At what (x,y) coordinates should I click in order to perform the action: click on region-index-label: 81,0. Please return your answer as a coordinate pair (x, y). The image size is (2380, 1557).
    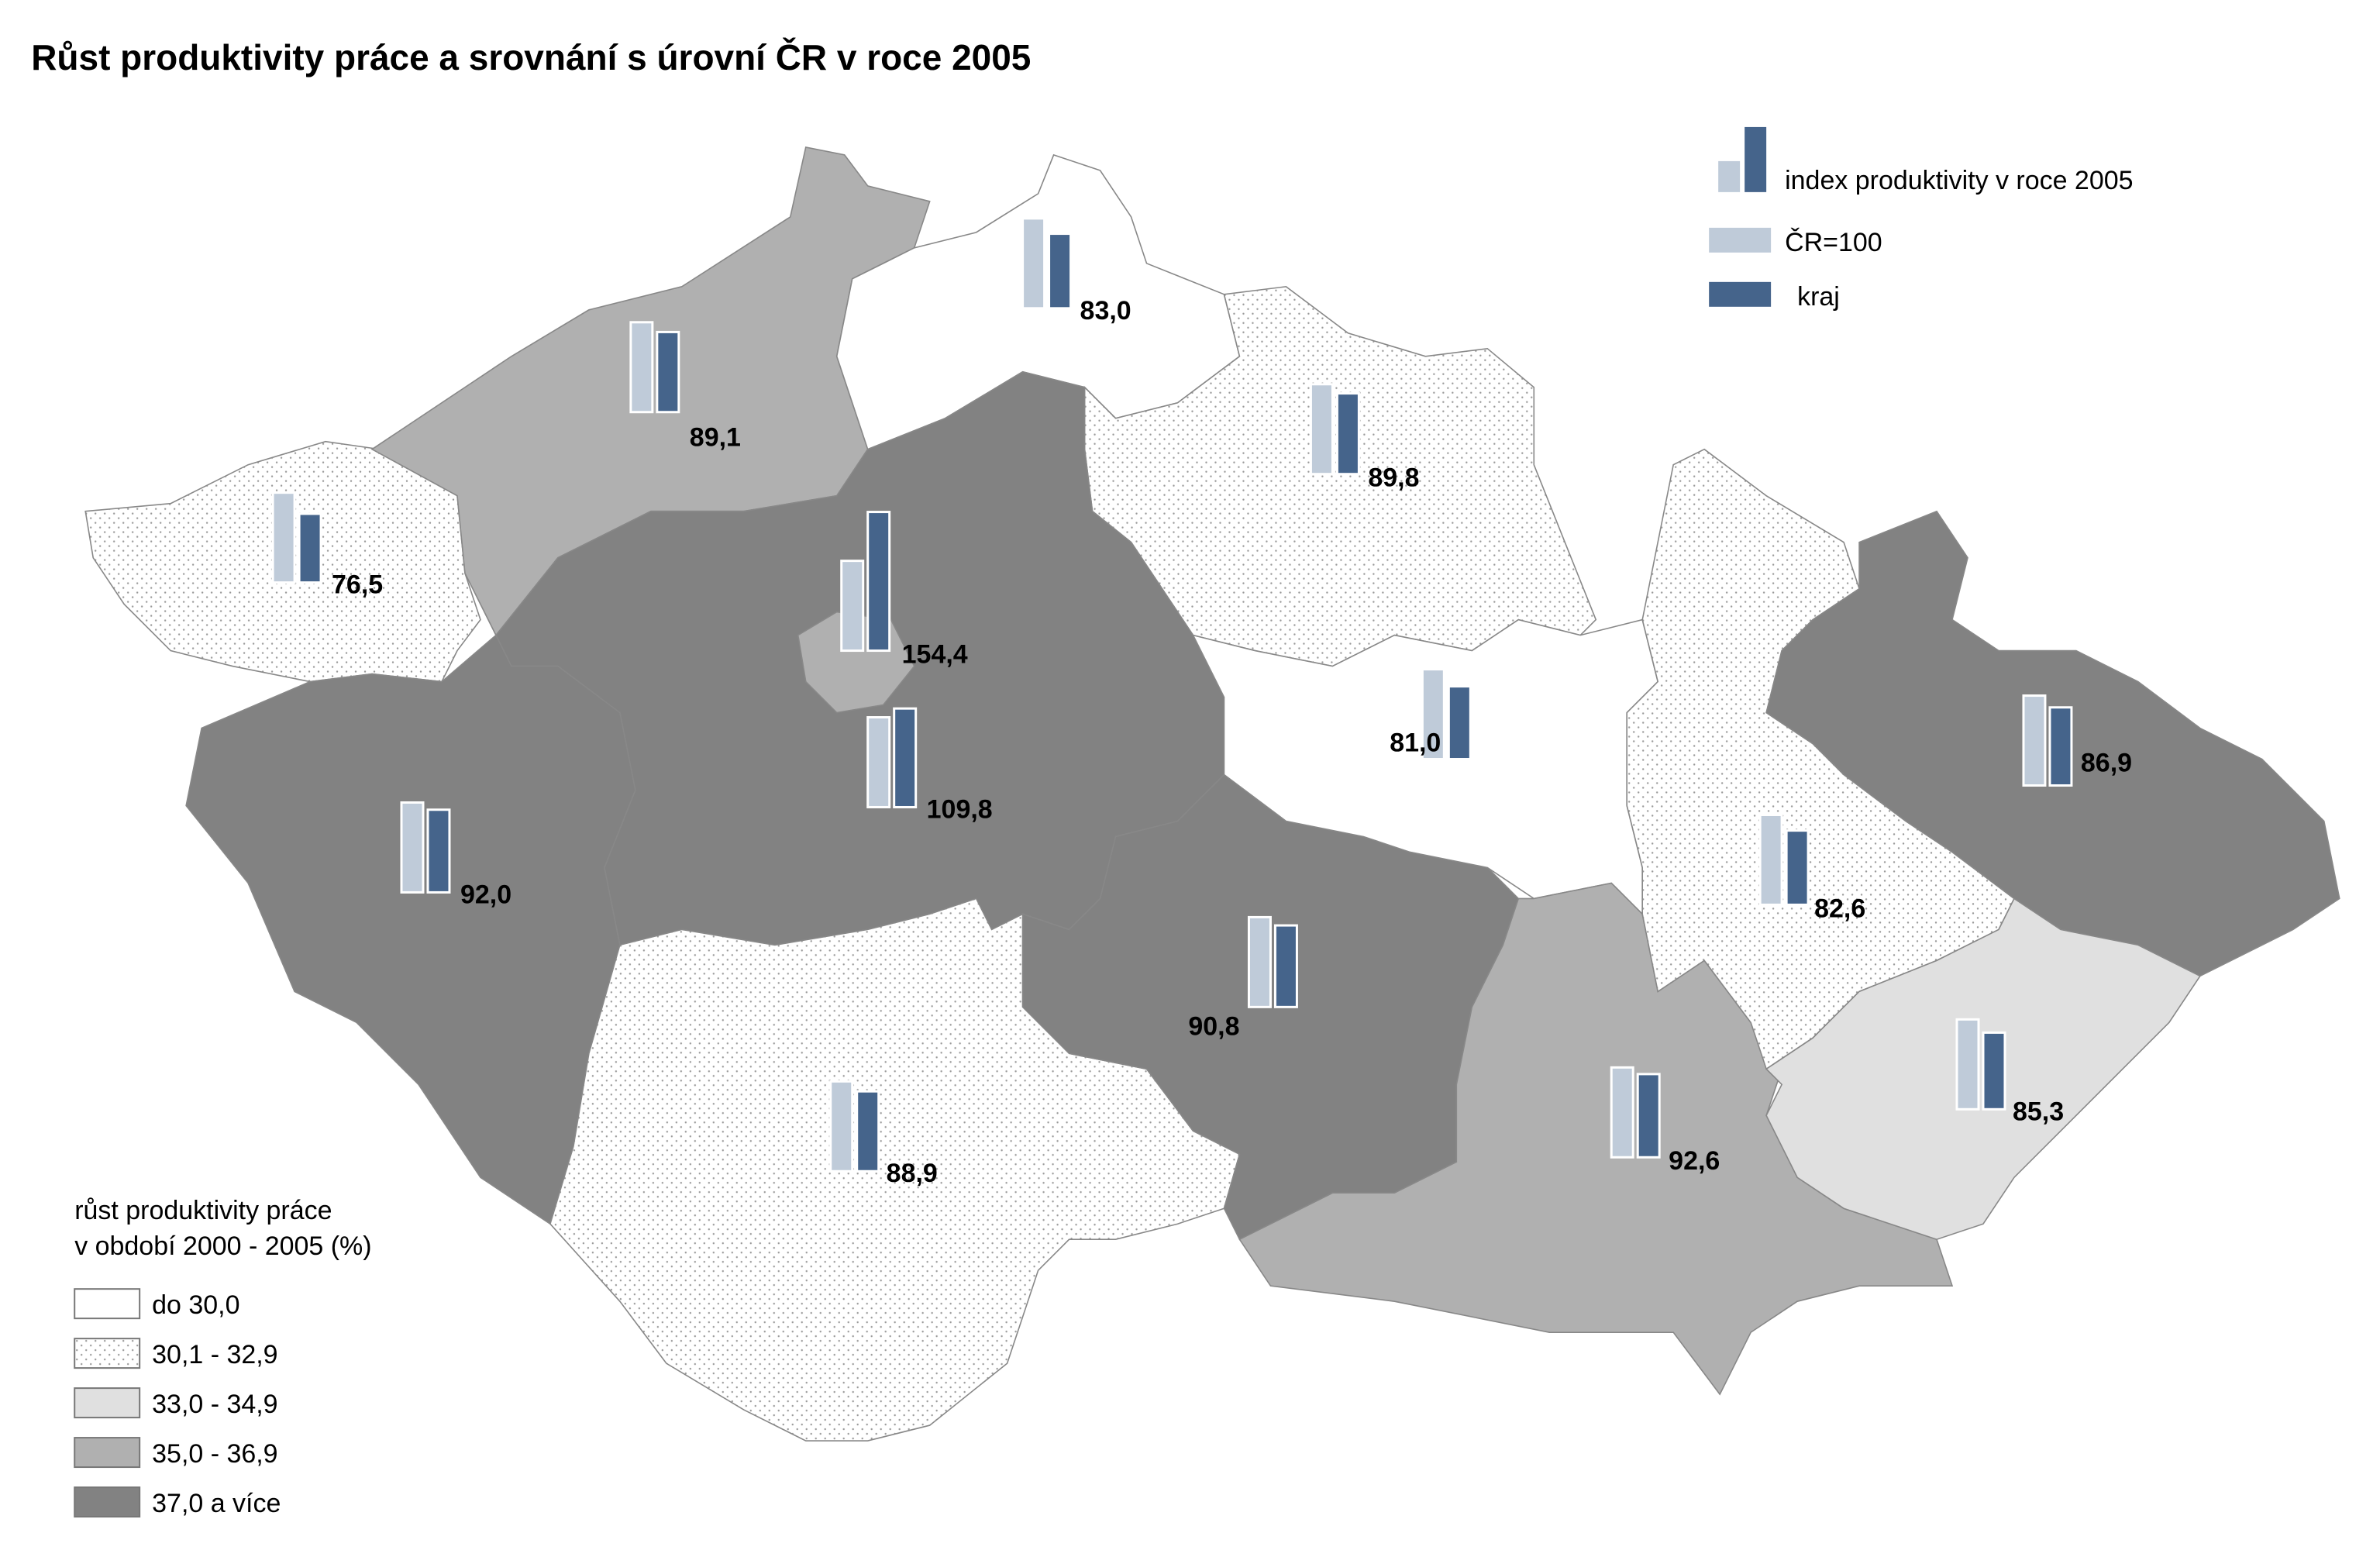
    Looking at the image, I should click on (1415, 743).